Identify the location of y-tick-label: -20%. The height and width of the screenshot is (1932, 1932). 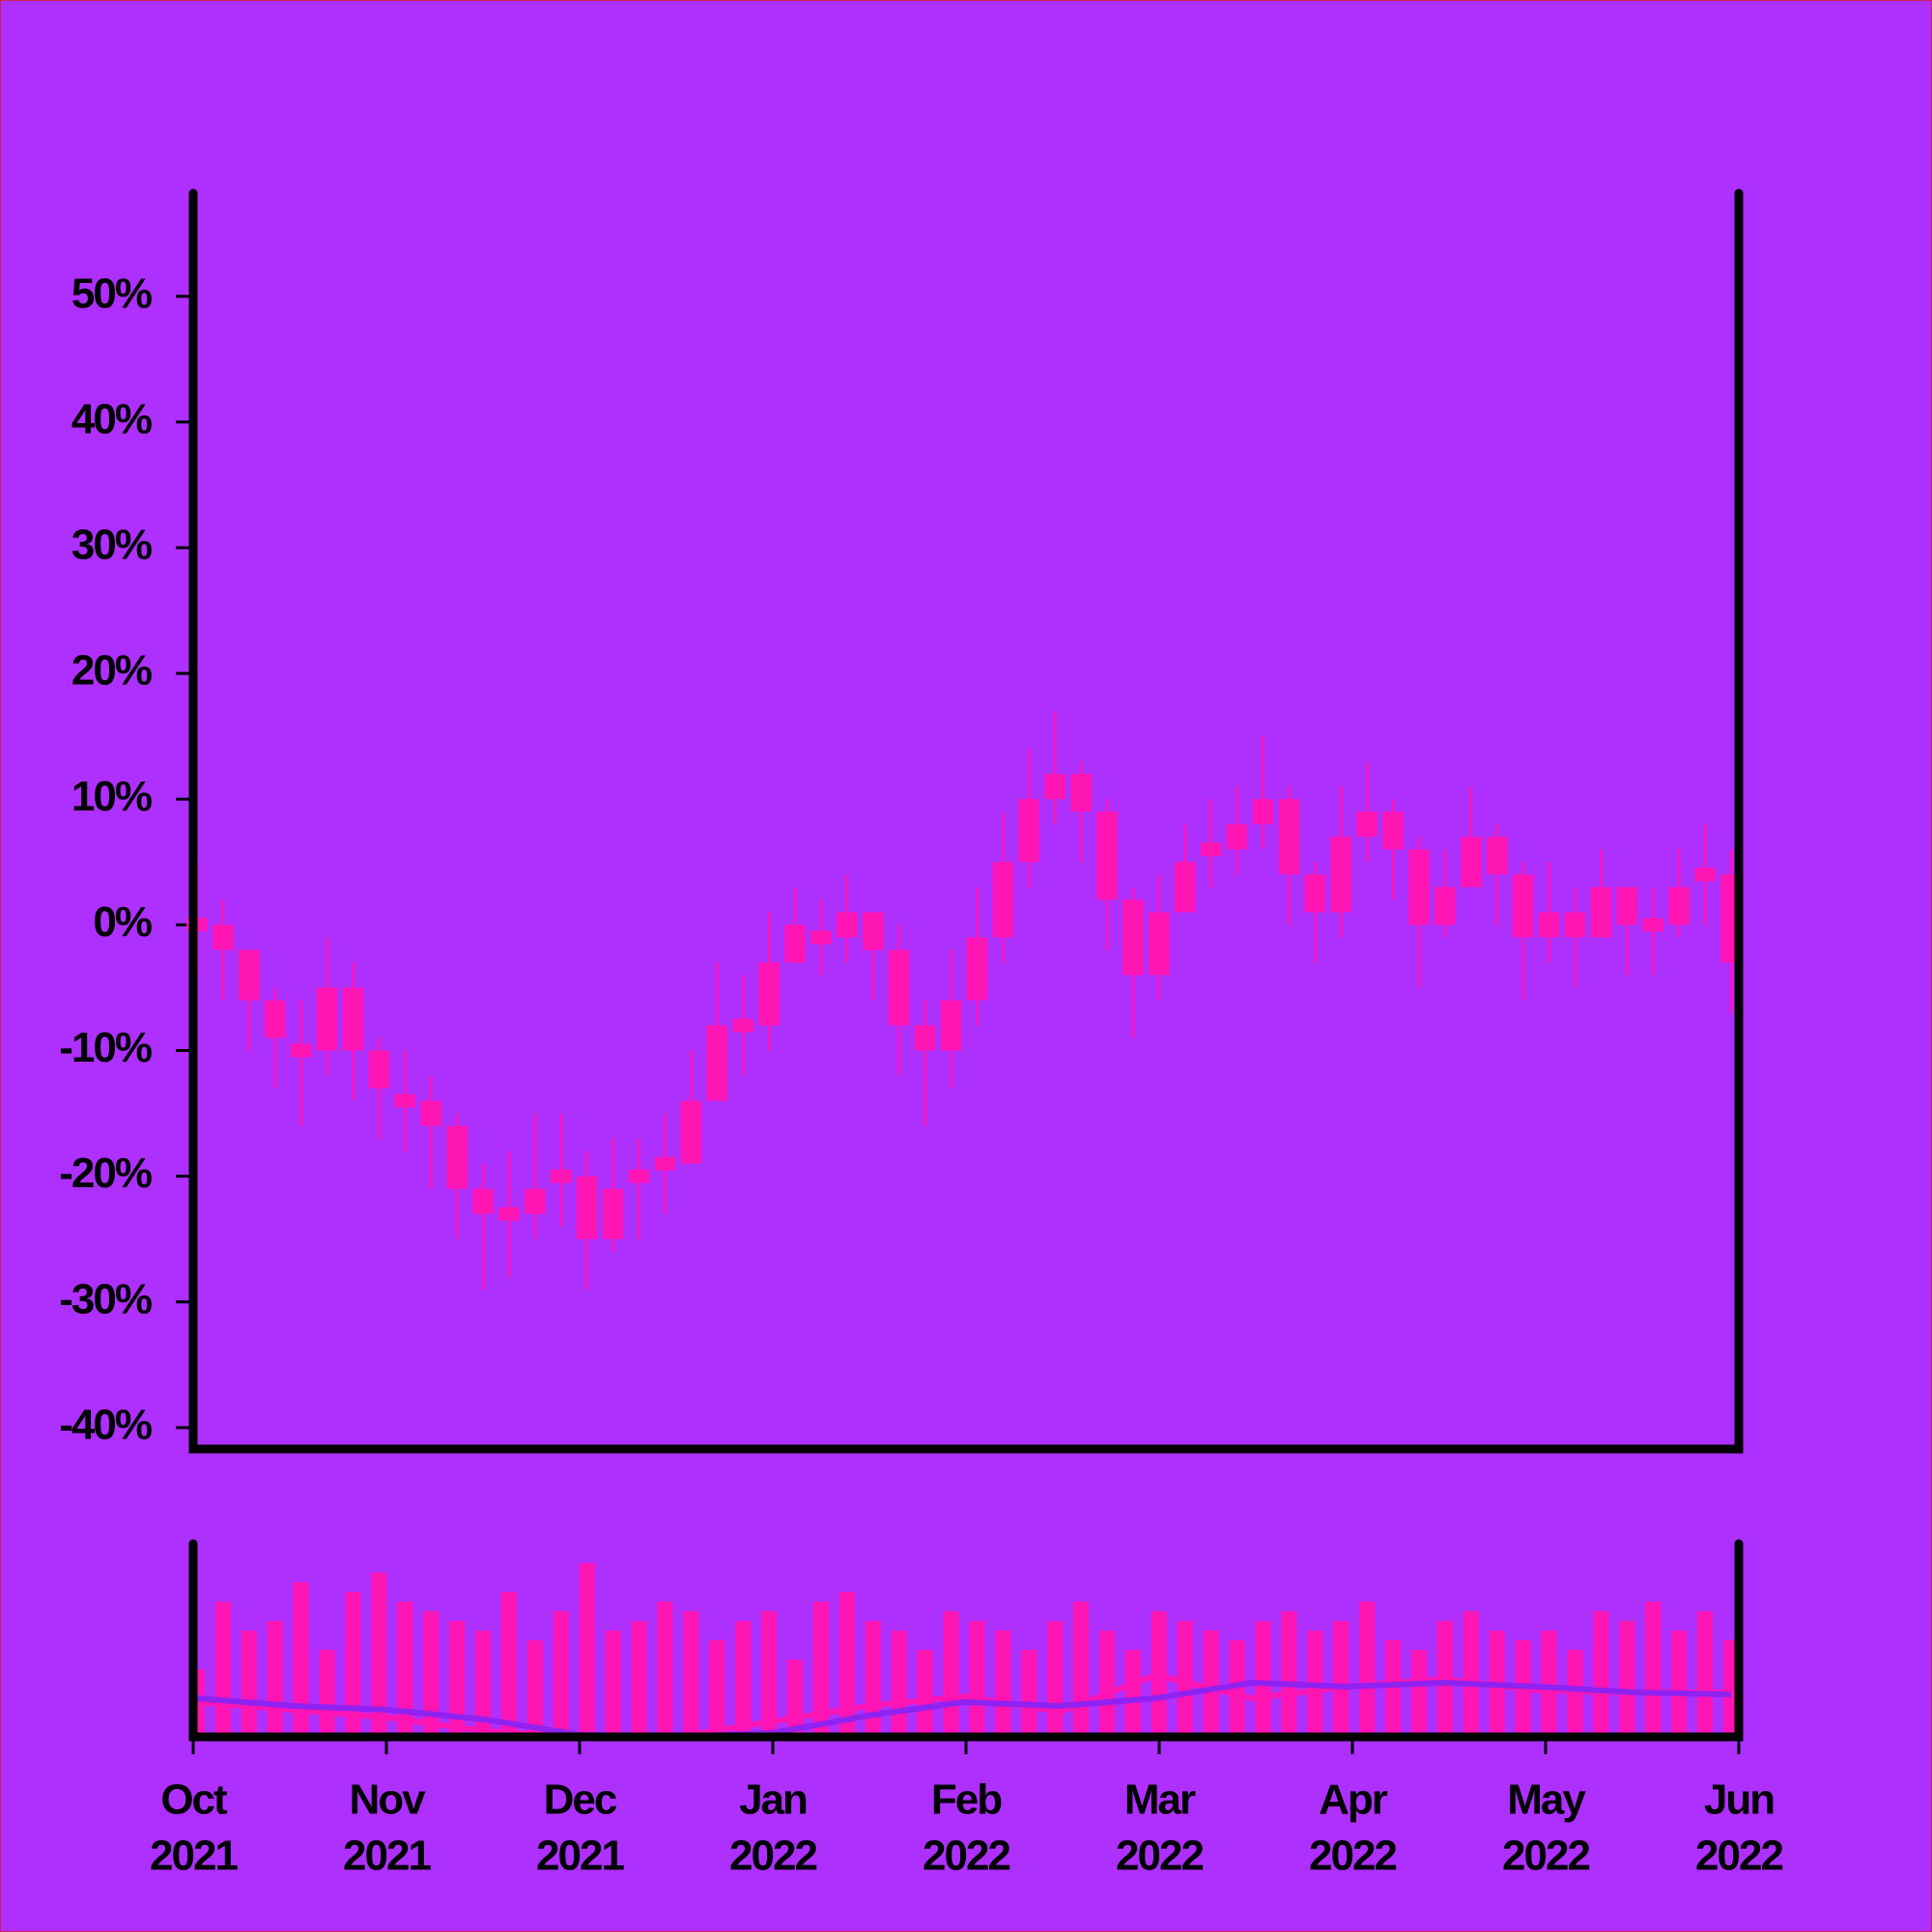
(105, 1173).